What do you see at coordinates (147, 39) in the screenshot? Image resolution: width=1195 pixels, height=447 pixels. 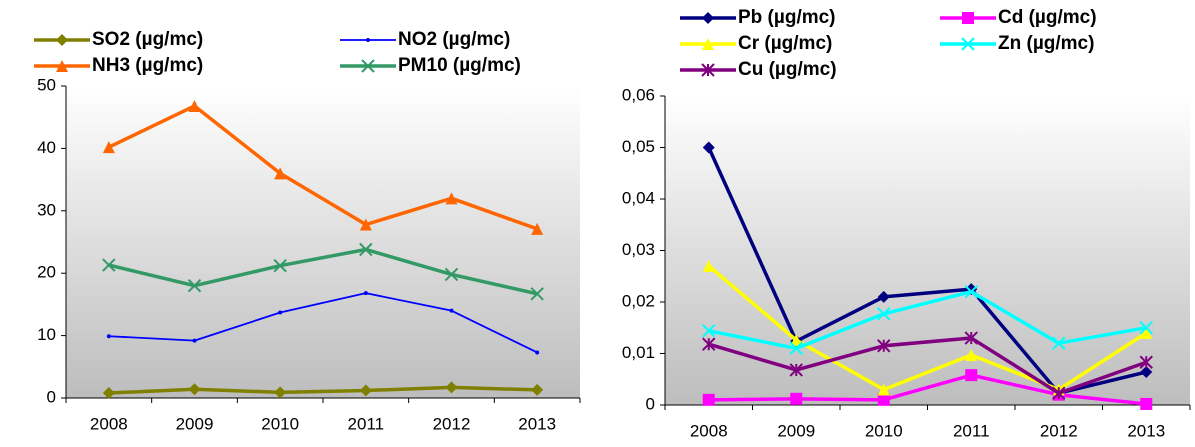 I see `legend-label: SO2 (µg/mc)` at bounding box center [147, 39].